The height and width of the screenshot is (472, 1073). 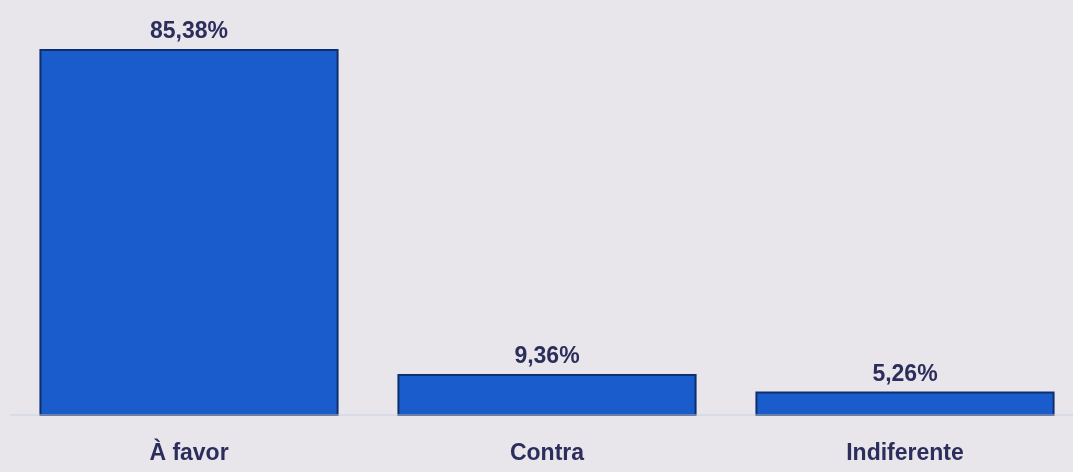 What do you see at coordinates (189, 451) in the screenshot?
I see `x-tick-label: À favor` at bounding box center [189, 451].